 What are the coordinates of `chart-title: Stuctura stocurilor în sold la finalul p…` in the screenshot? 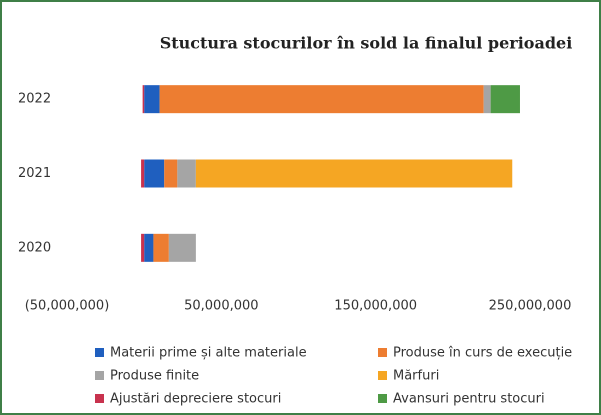 It's located at (366, 43).